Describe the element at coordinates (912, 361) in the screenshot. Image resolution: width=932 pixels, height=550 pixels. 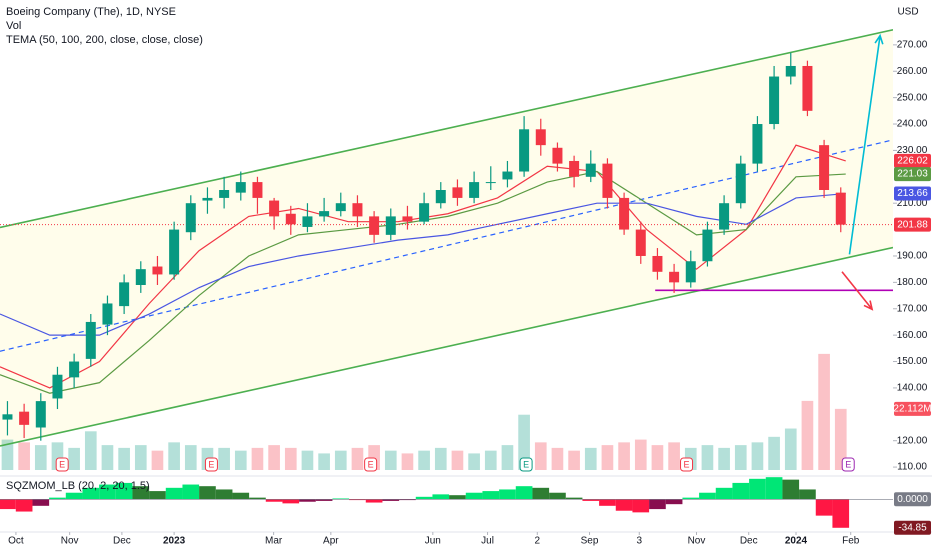
I see `y-tick-label: 150.00` at that location.